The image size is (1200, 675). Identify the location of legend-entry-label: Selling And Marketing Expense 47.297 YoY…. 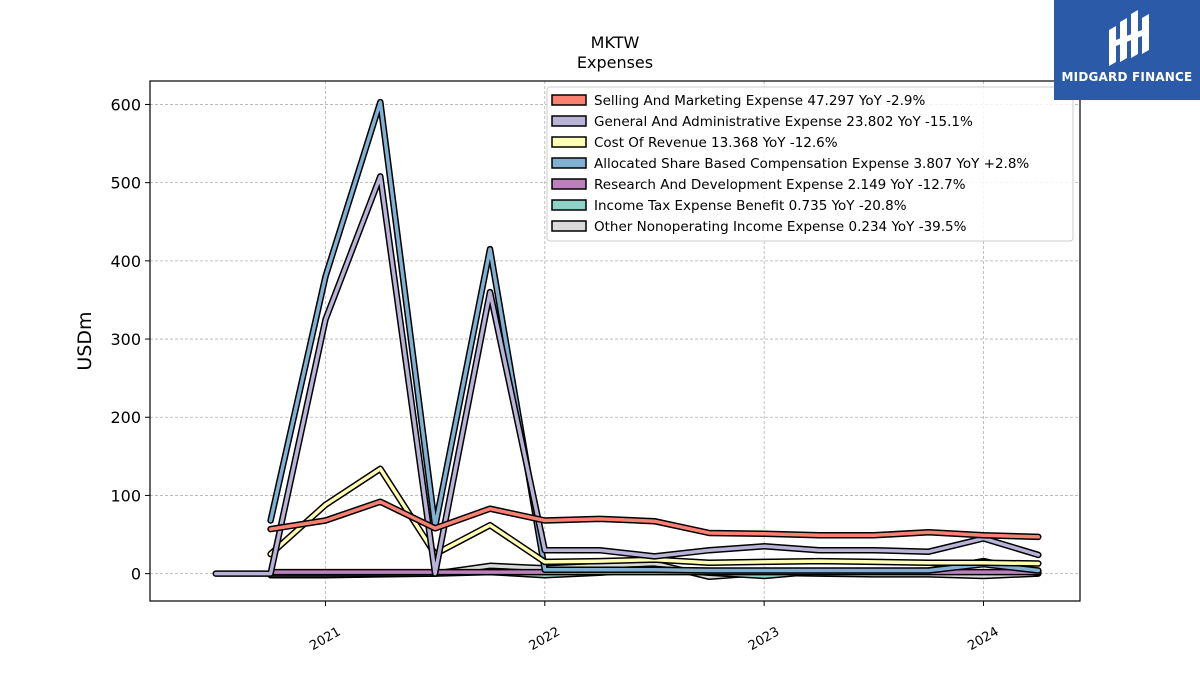
(759, 101).